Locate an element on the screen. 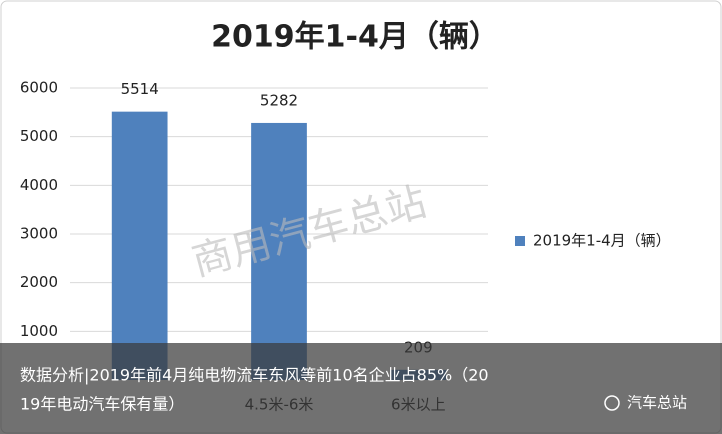 Image resolution: width=722 pixels, height=434 pixels. y-tick-label: 6000 is located at coordinates (39, 88).